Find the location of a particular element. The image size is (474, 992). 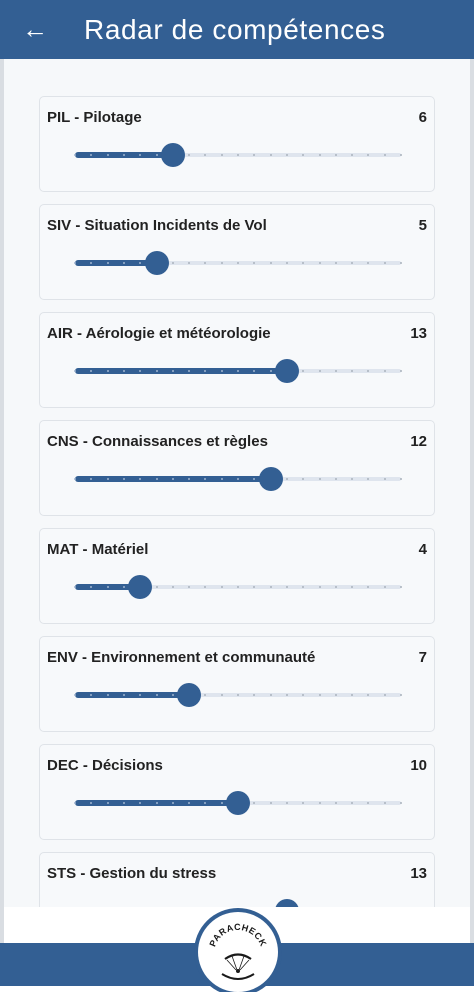

skill-label: AIR - Aérologie et météorologie is located at coordinates (159, 333).